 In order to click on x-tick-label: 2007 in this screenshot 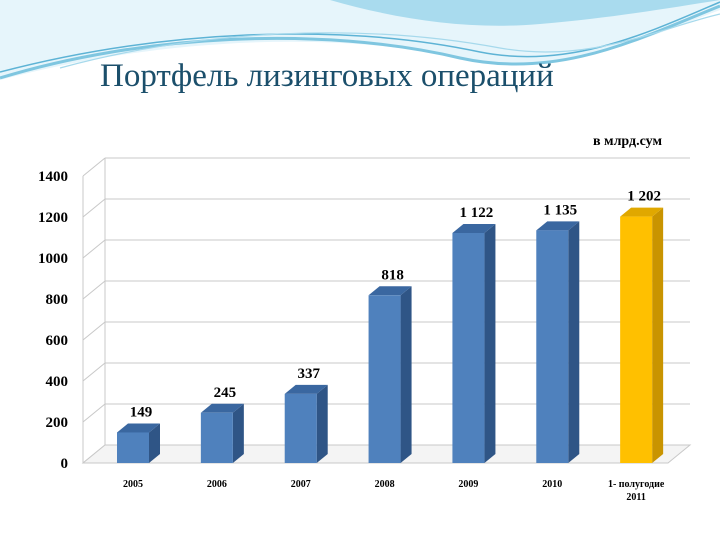, I will do `click(301, 484)`.